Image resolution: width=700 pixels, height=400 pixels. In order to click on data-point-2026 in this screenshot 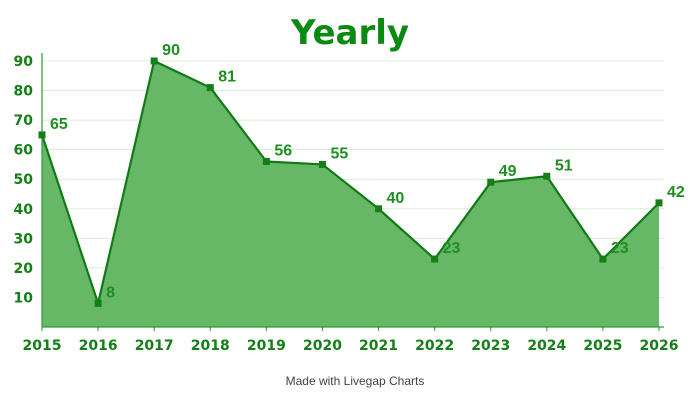, I will do `click(659, 203)`.